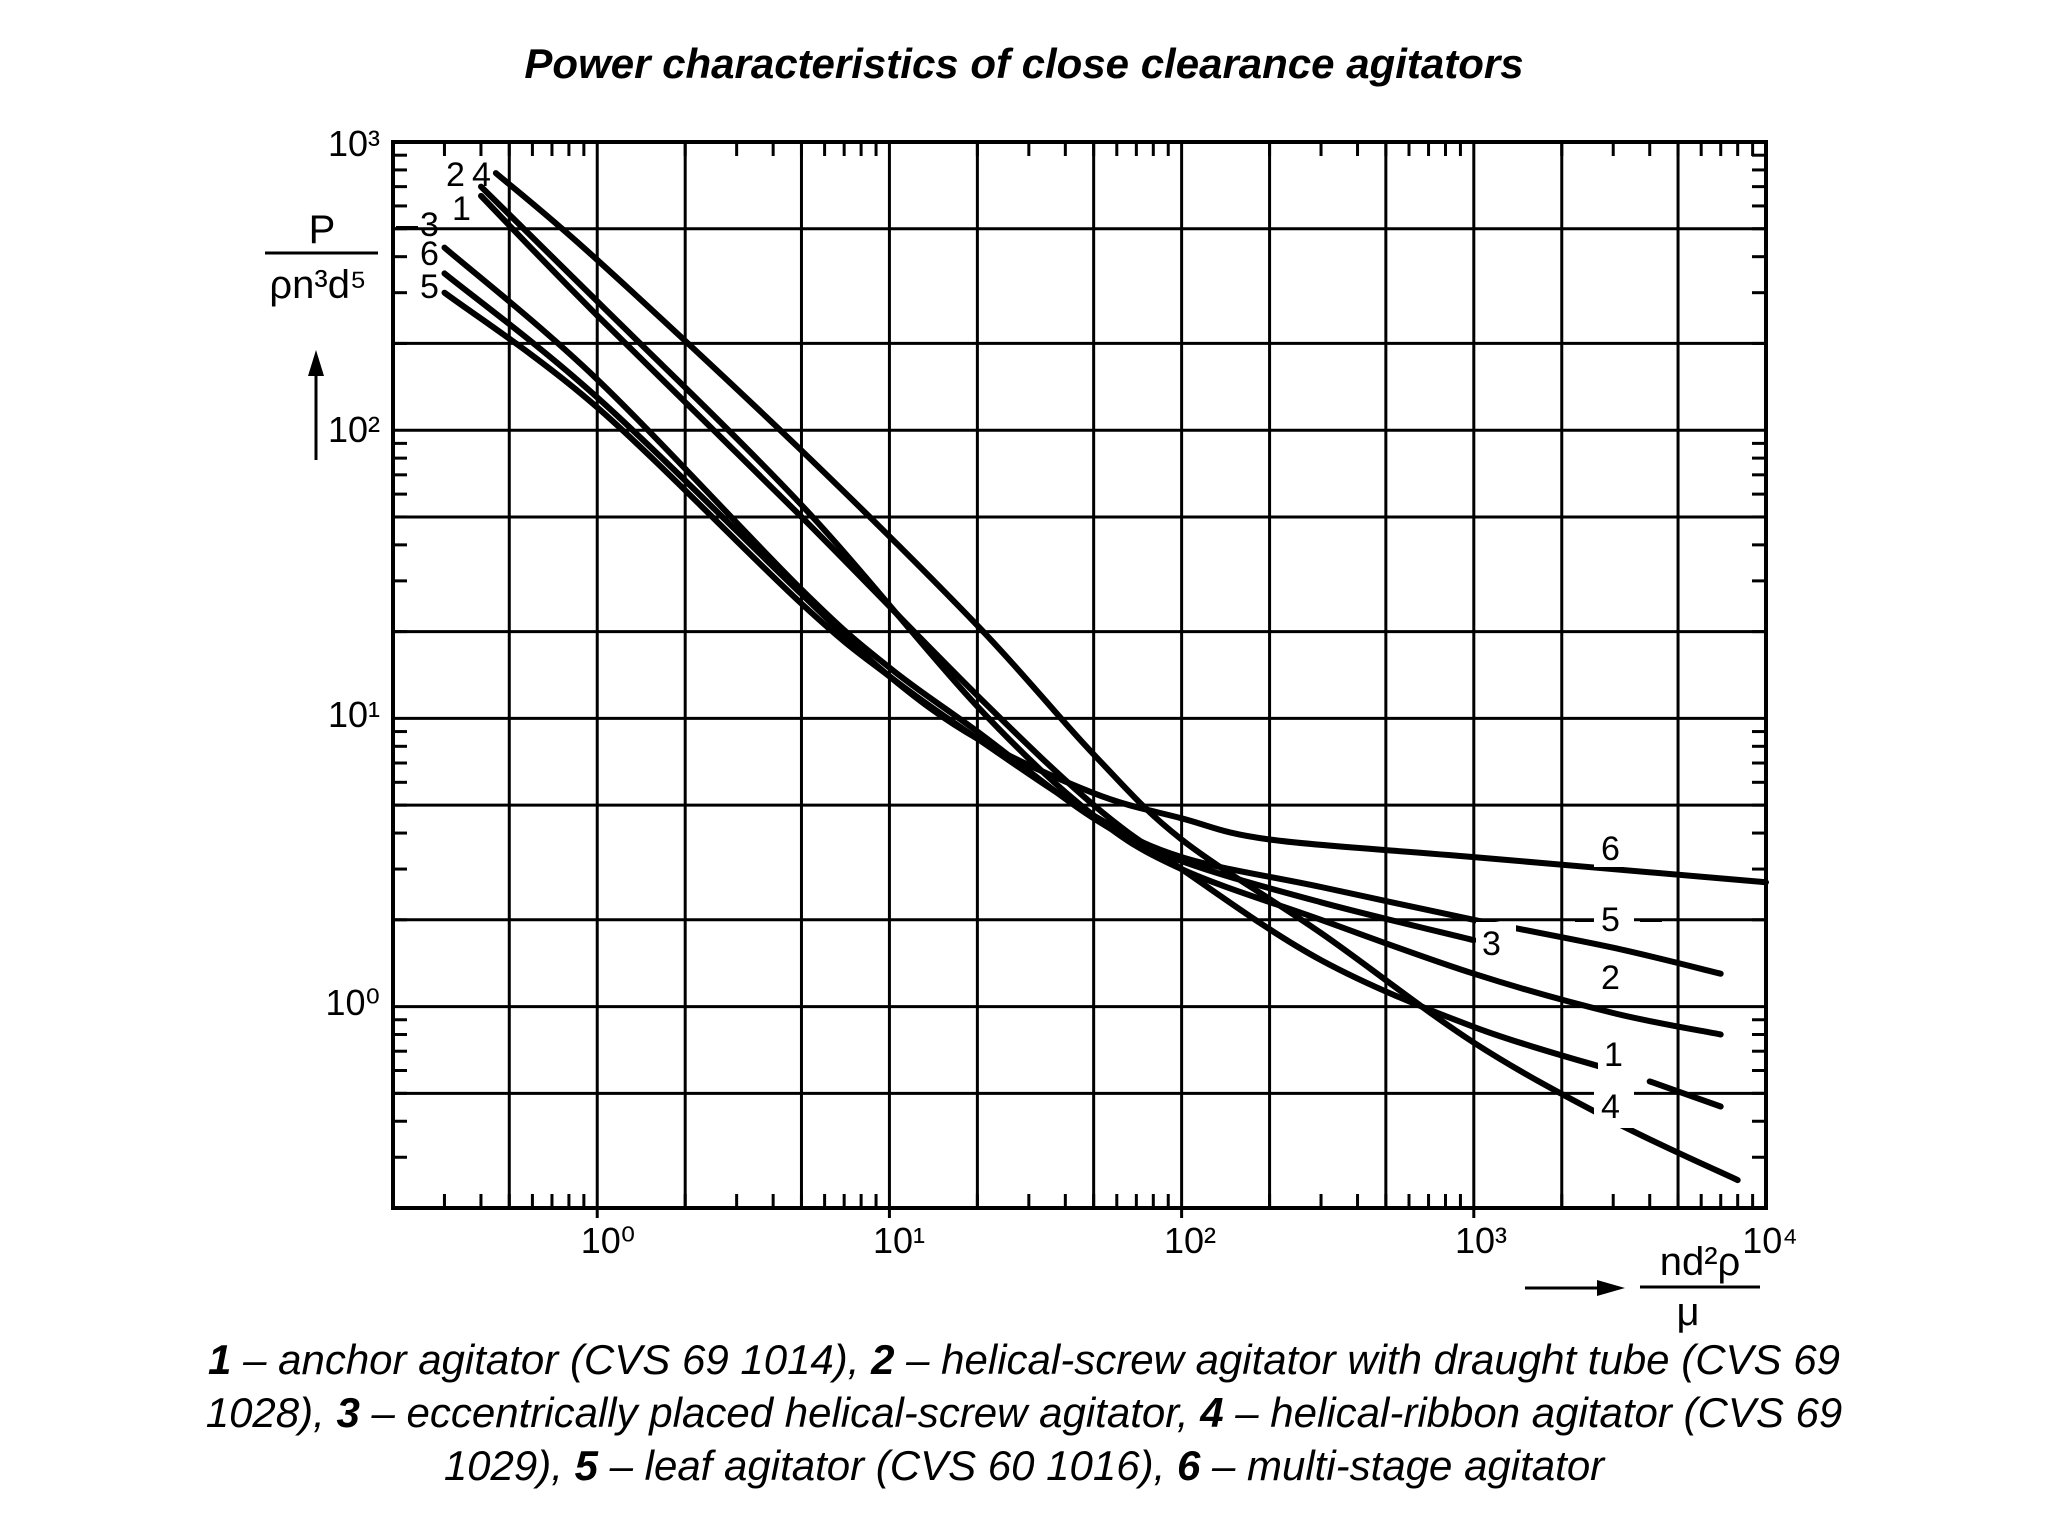  What do you see at coordinates (883, 1359) in the screenshot?
I see `caption-num: 2` at bounding box center [883, 1359].